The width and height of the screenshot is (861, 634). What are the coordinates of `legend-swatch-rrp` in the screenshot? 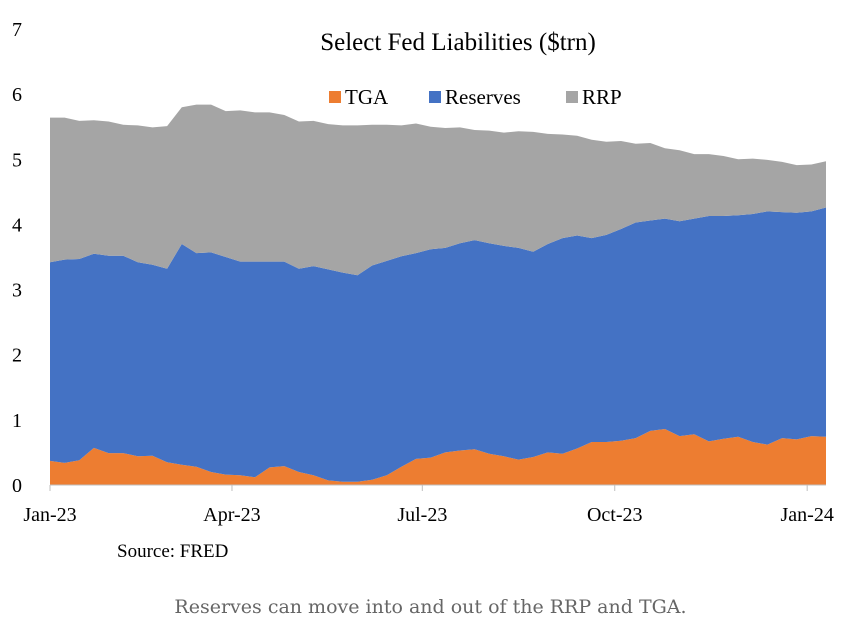 It's located at (572, 97).